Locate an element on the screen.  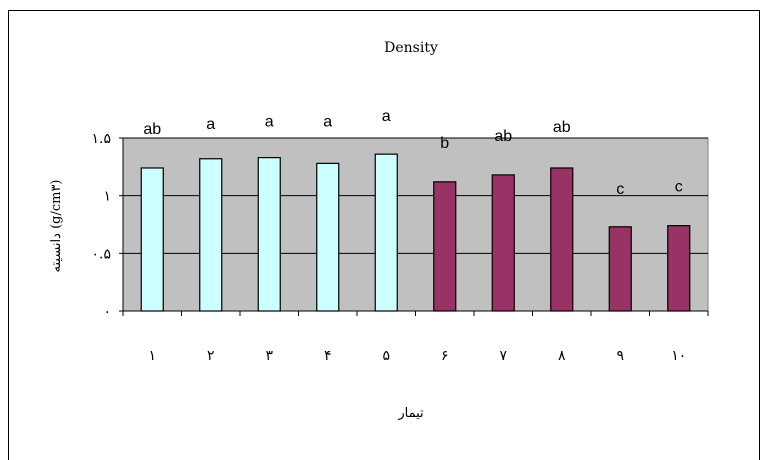
chart-title: Density is located at coordinates (411, 48).